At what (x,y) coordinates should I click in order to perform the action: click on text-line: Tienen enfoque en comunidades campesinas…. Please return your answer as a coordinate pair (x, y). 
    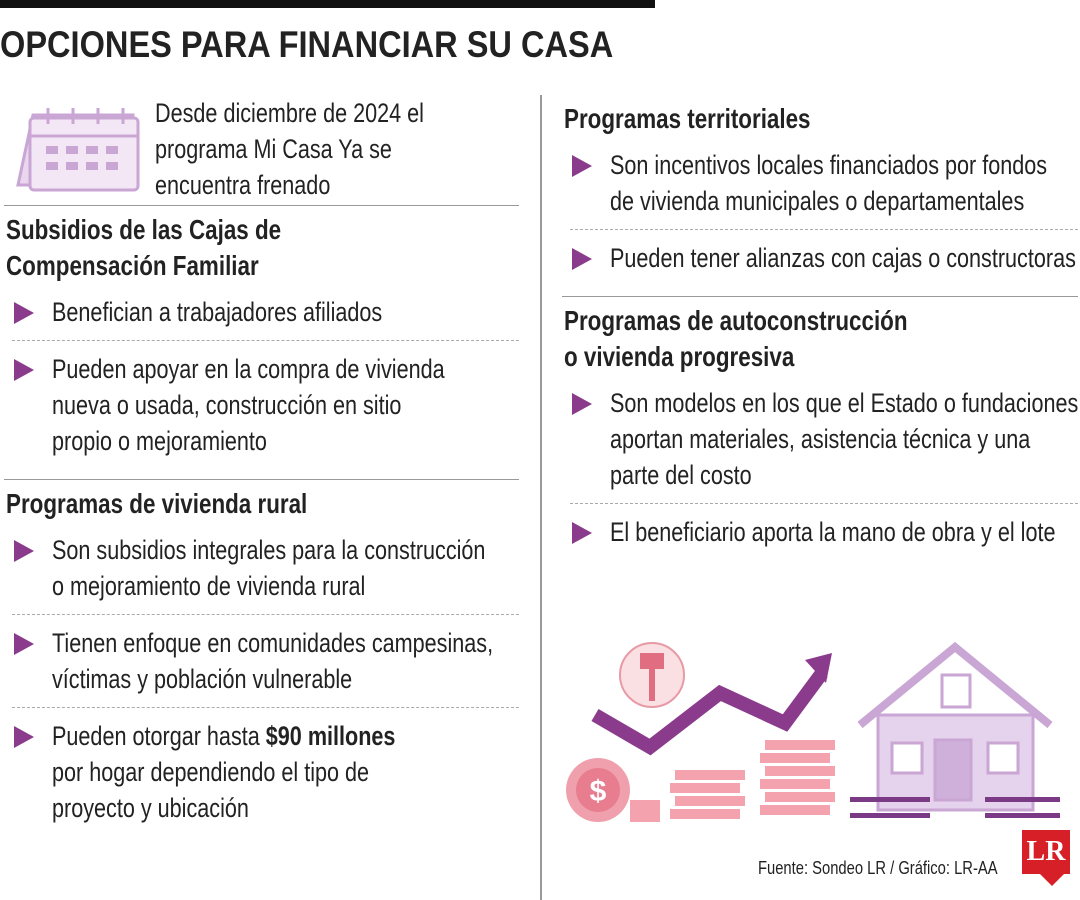
    Looking at the image, I should click on (273, 643).